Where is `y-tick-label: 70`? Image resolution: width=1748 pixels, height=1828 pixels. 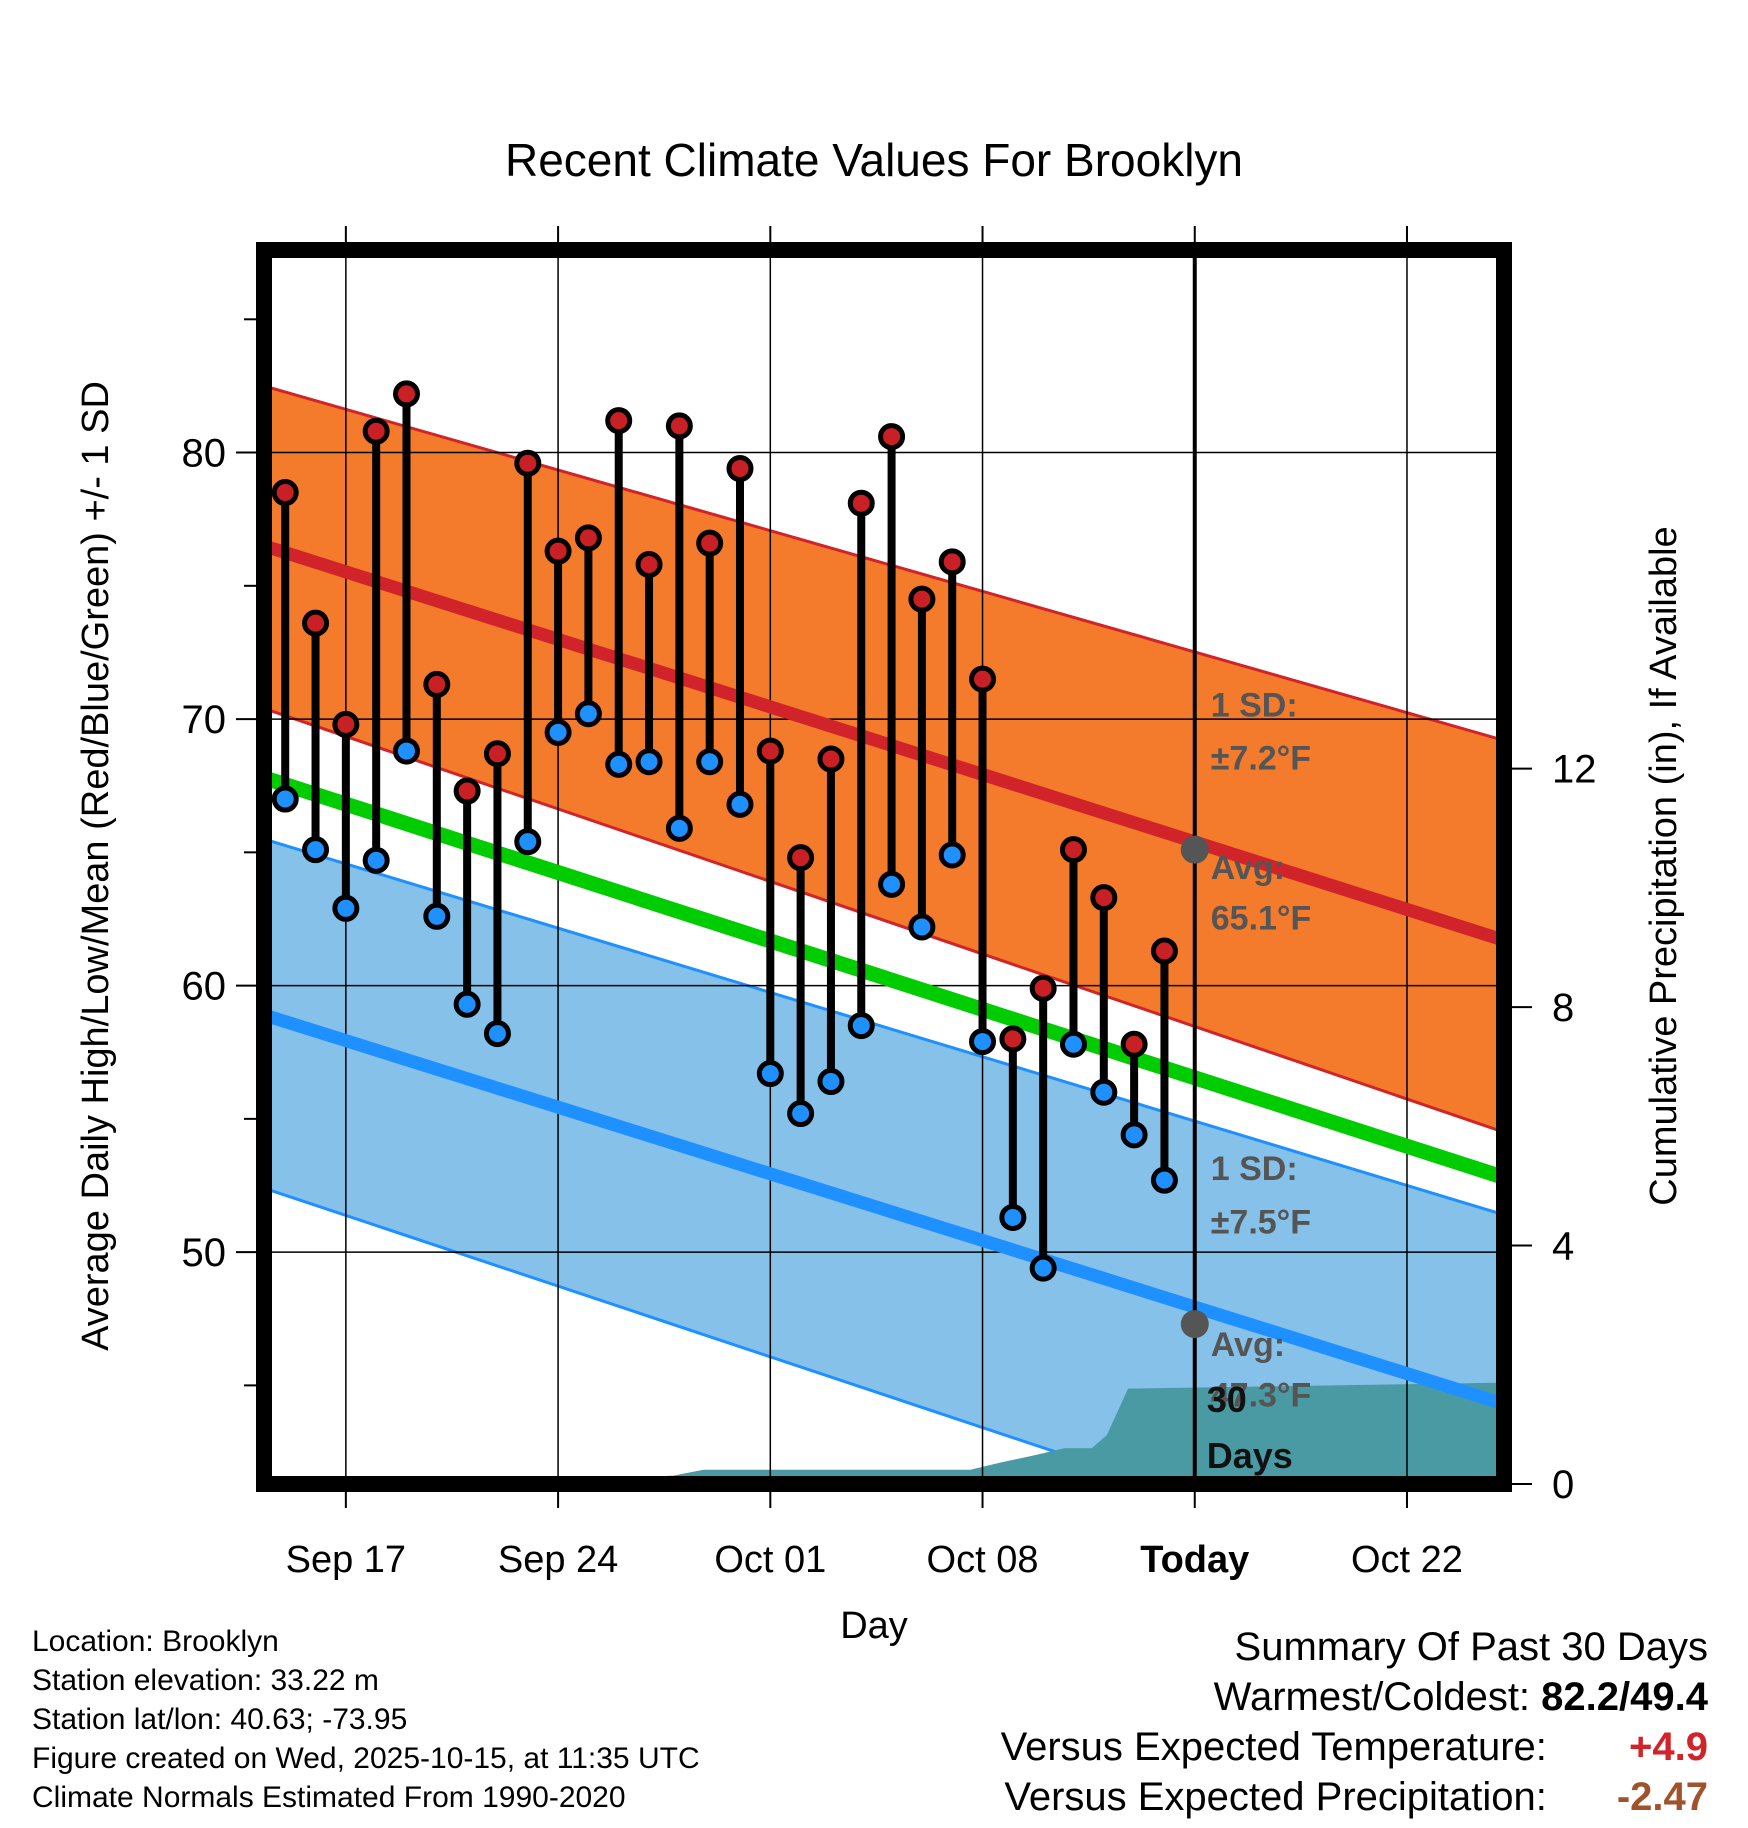 y-tick-label: 70 is located at coordinates (204, 720).